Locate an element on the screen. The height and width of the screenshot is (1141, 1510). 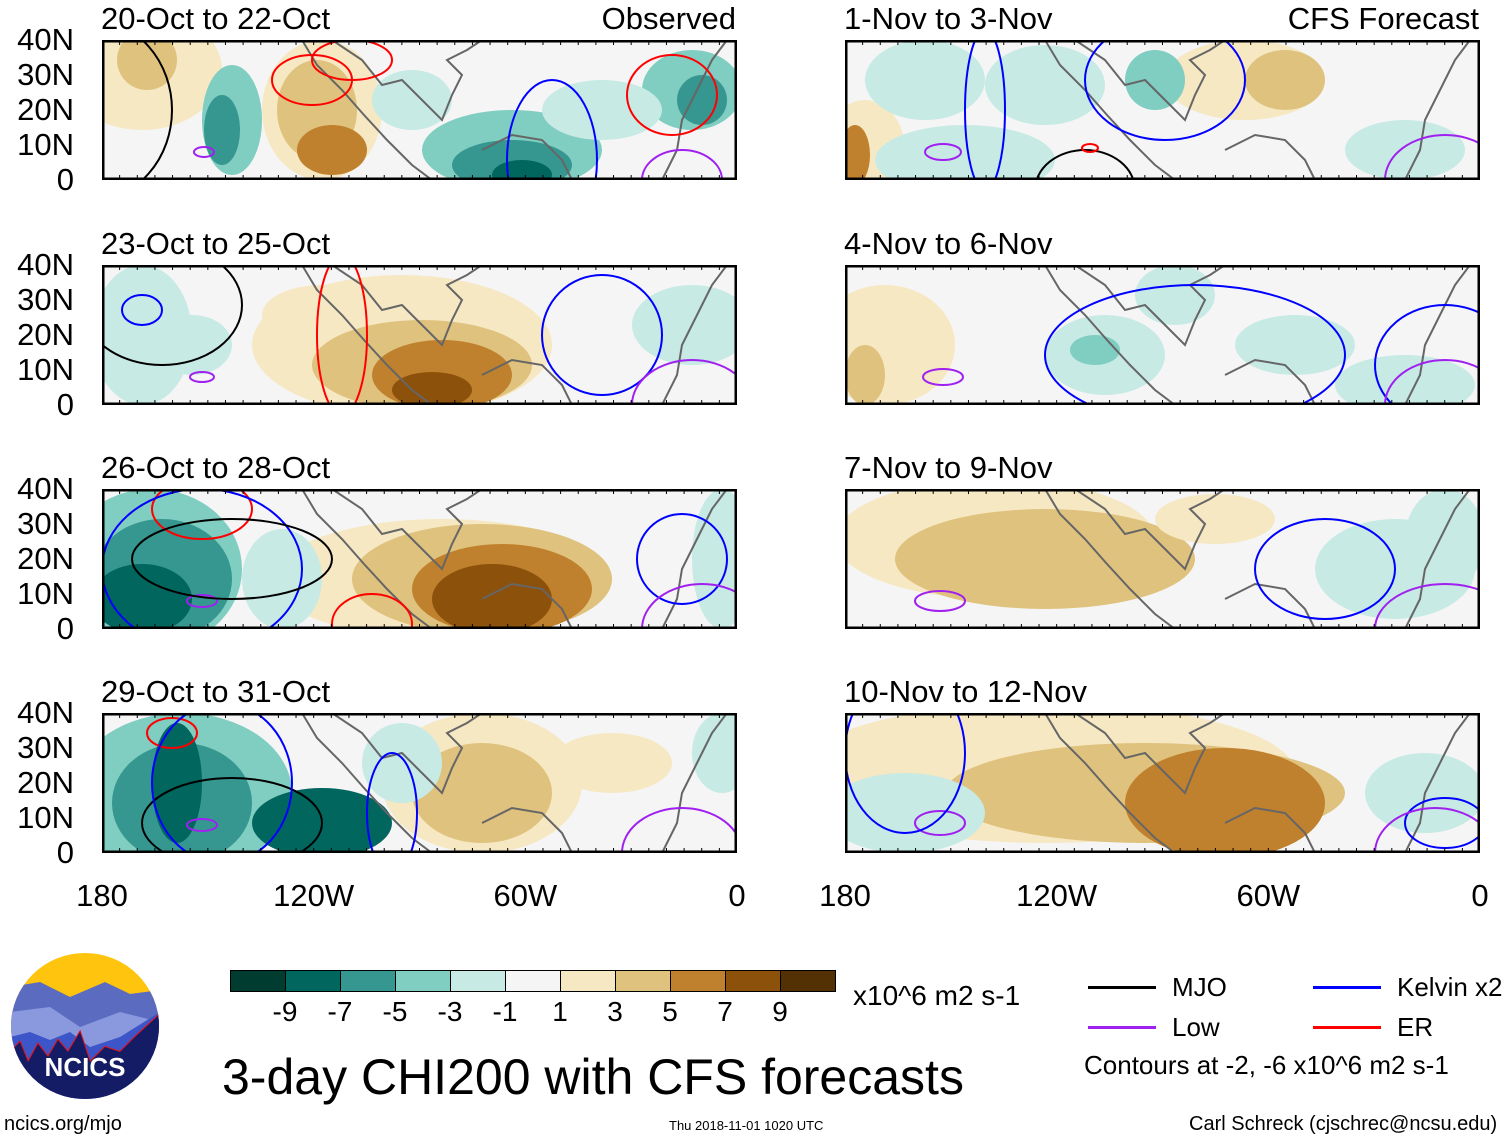
colorbar-tick-label: 3 is located at coordinates (615, 1011).